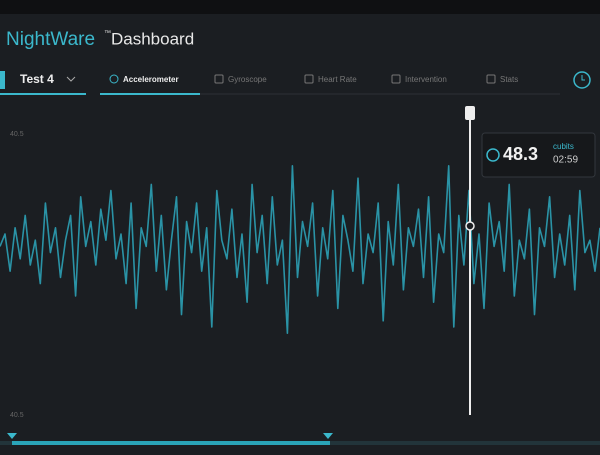 This screenshot has height=455, width=600. Describe the element at coordinates (17, 134) in the screenshot. I see `axis-top-label: 40.5` at that location.